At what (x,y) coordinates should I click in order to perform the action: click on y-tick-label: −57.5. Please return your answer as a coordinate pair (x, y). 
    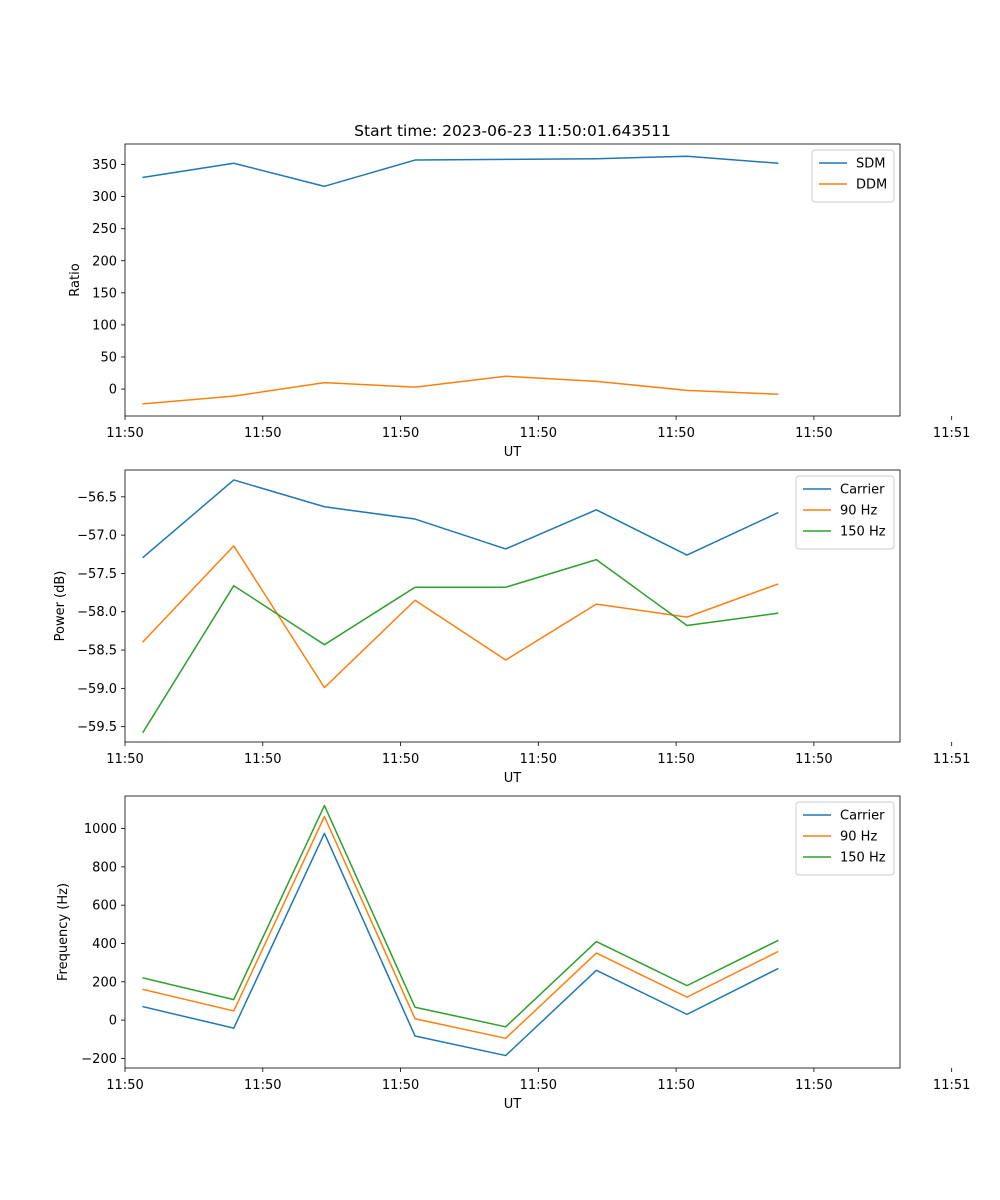
    Looking at the image, I should click on (97, 574).